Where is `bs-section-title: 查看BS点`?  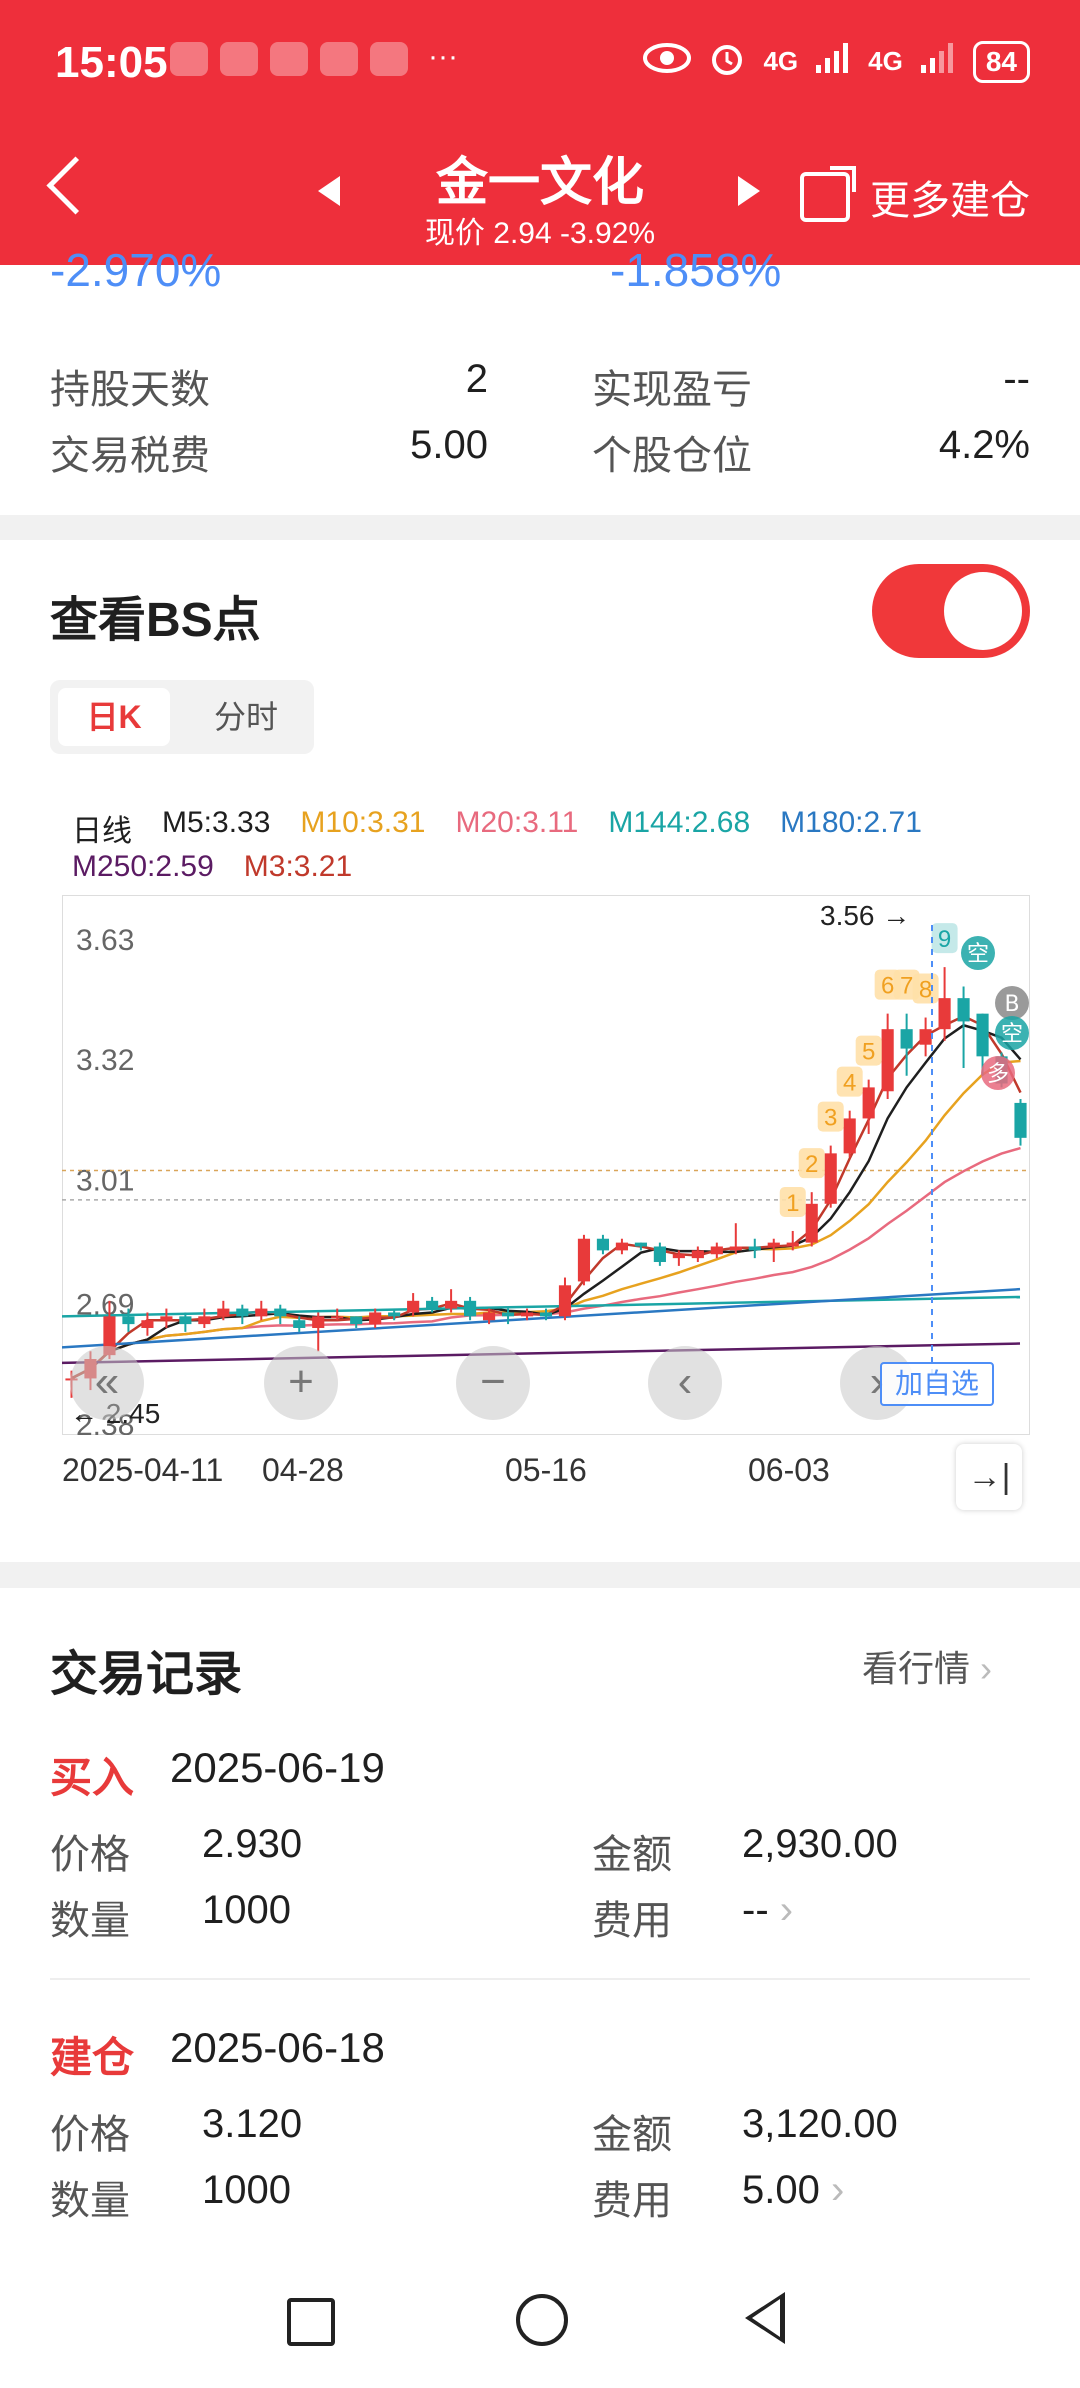
bs-section-title: 查看BS点 is located at coordinates (155, 620).